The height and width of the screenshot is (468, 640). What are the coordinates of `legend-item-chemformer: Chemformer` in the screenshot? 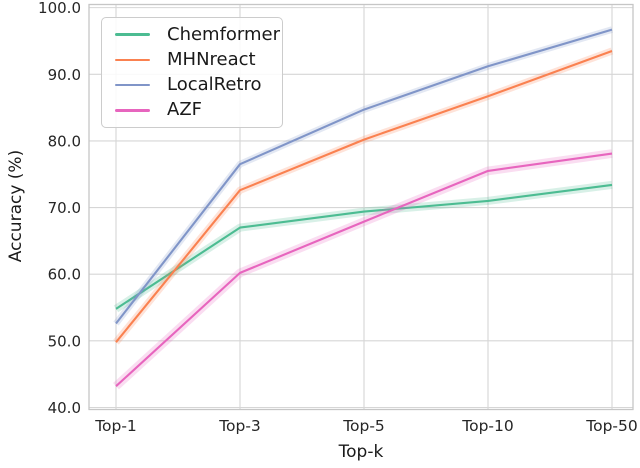 It's located at (195, 34).